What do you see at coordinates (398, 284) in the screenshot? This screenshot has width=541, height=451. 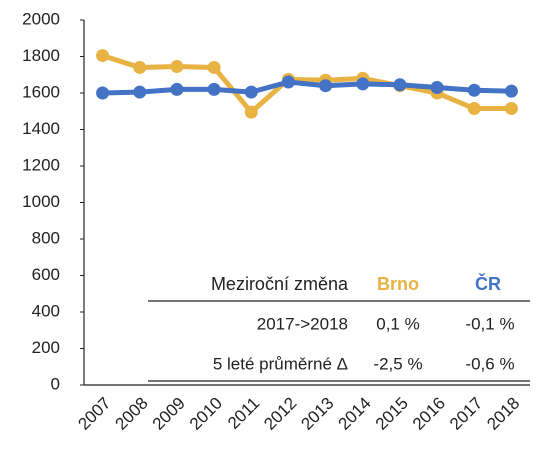 I see `legend-label: Brno` at bounding box center [398, 284].